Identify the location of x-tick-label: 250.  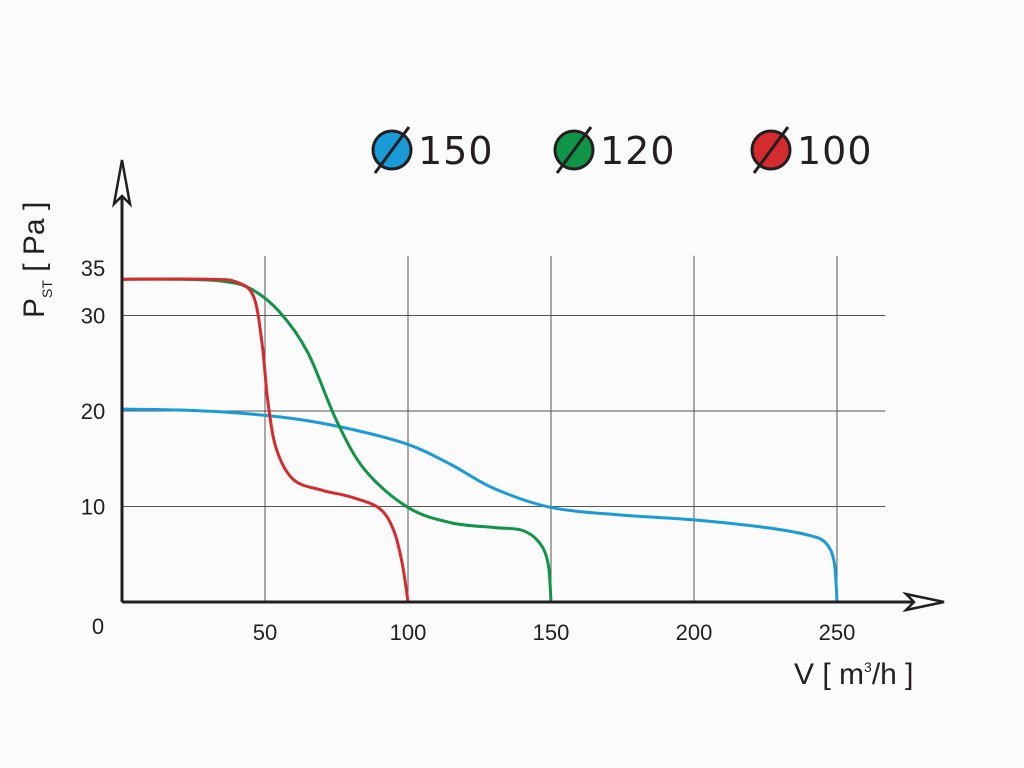
(837, 632).